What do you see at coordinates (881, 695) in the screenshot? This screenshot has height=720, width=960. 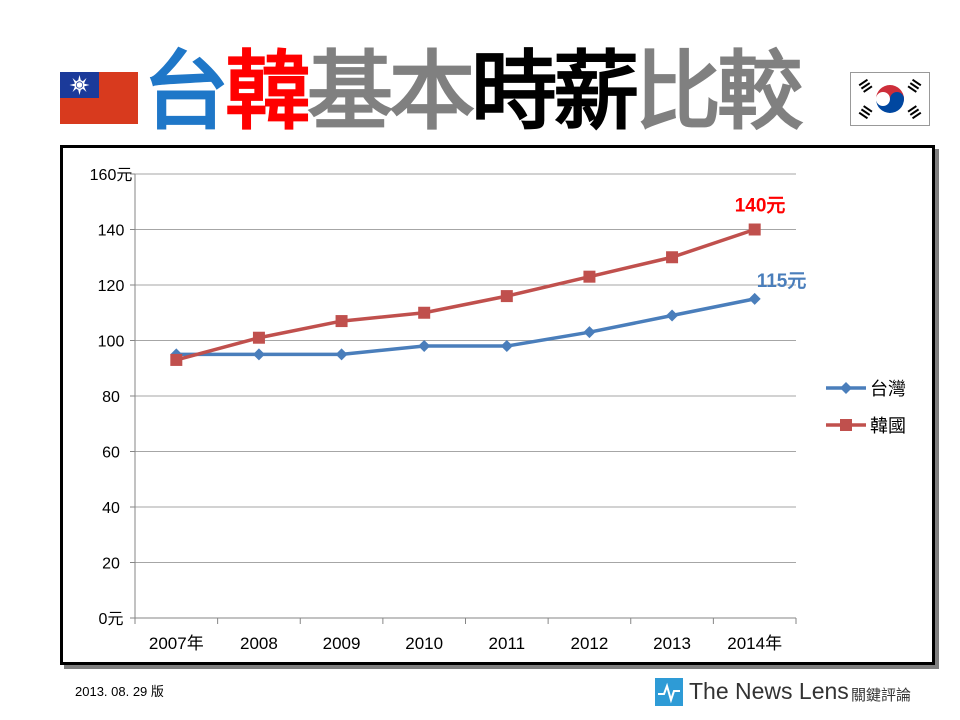 I see `logo-sub: 關鍵評論` at bounding box center [881, 695].